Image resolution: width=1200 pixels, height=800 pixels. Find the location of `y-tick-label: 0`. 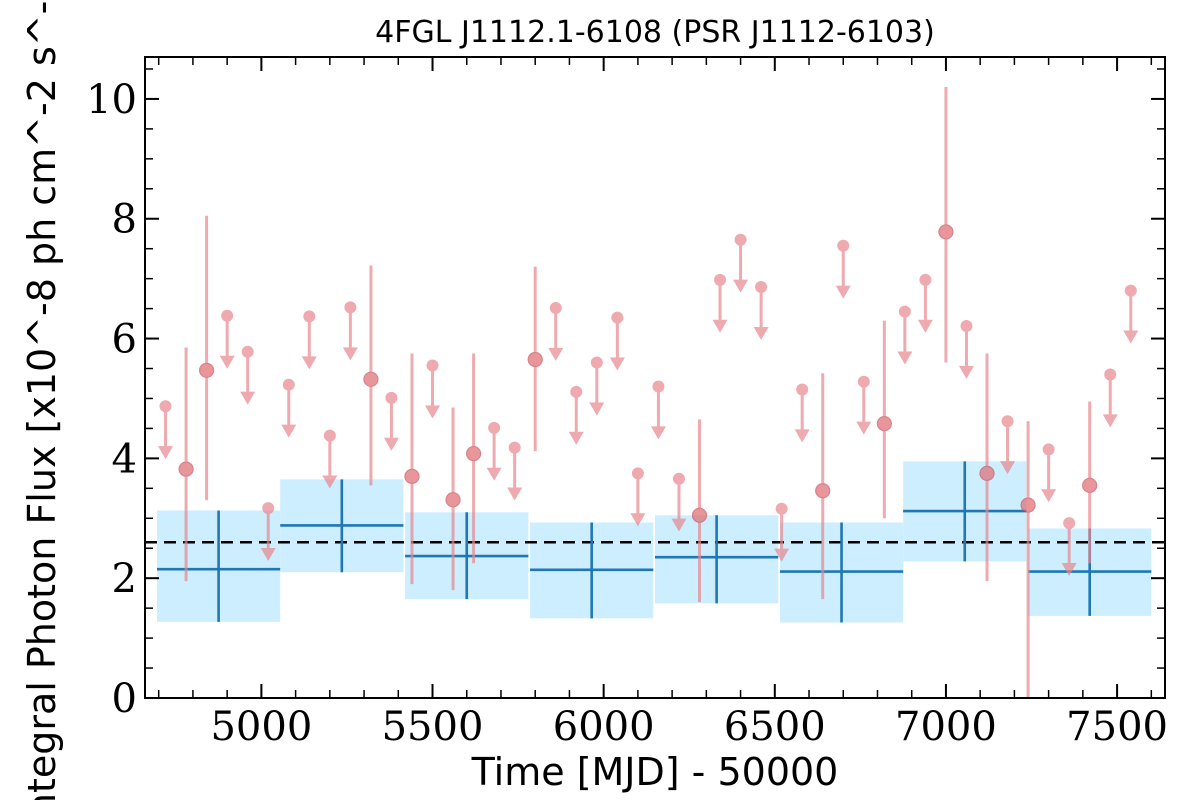

y-tick-label: 0 is located at coordinates (124, 699).